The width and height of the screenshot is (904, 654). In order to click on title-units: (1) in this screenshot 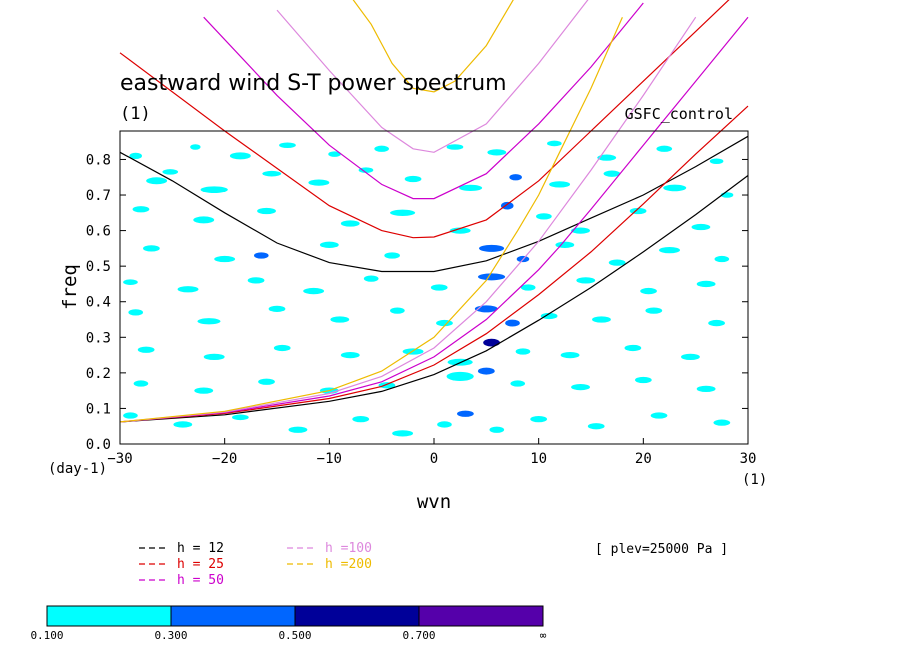, I will do `click(135, 114)`.